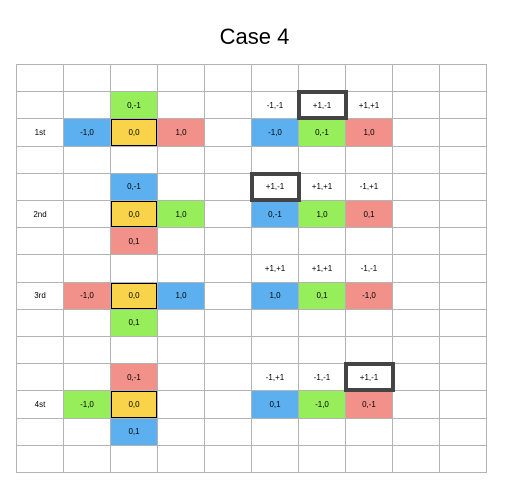 The height and width of the screenshot is (488, 509). I want to click on row-label: 3rd, so click(40, 296).